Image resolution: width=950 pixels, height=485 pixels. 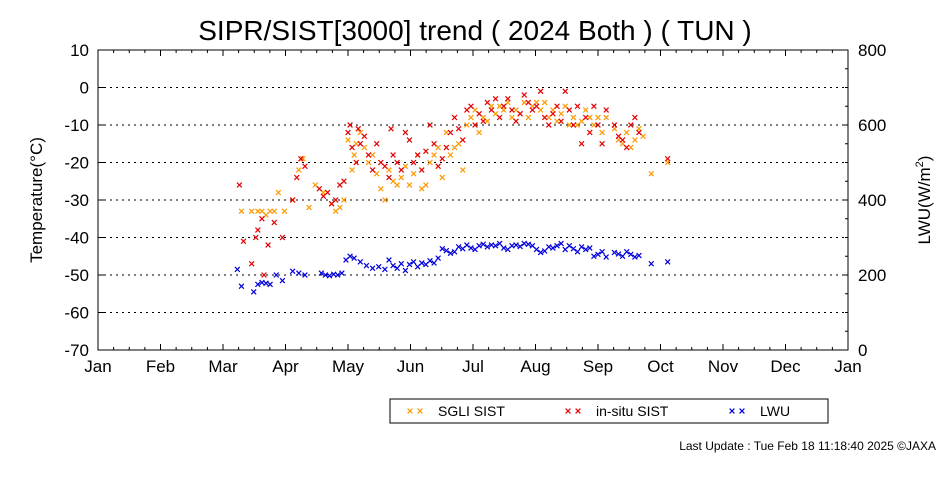 What do you see at coordinates (76, 238) in the screenshot?
I see `y-tick-label-5: -40` at bounding box center [76, 238].